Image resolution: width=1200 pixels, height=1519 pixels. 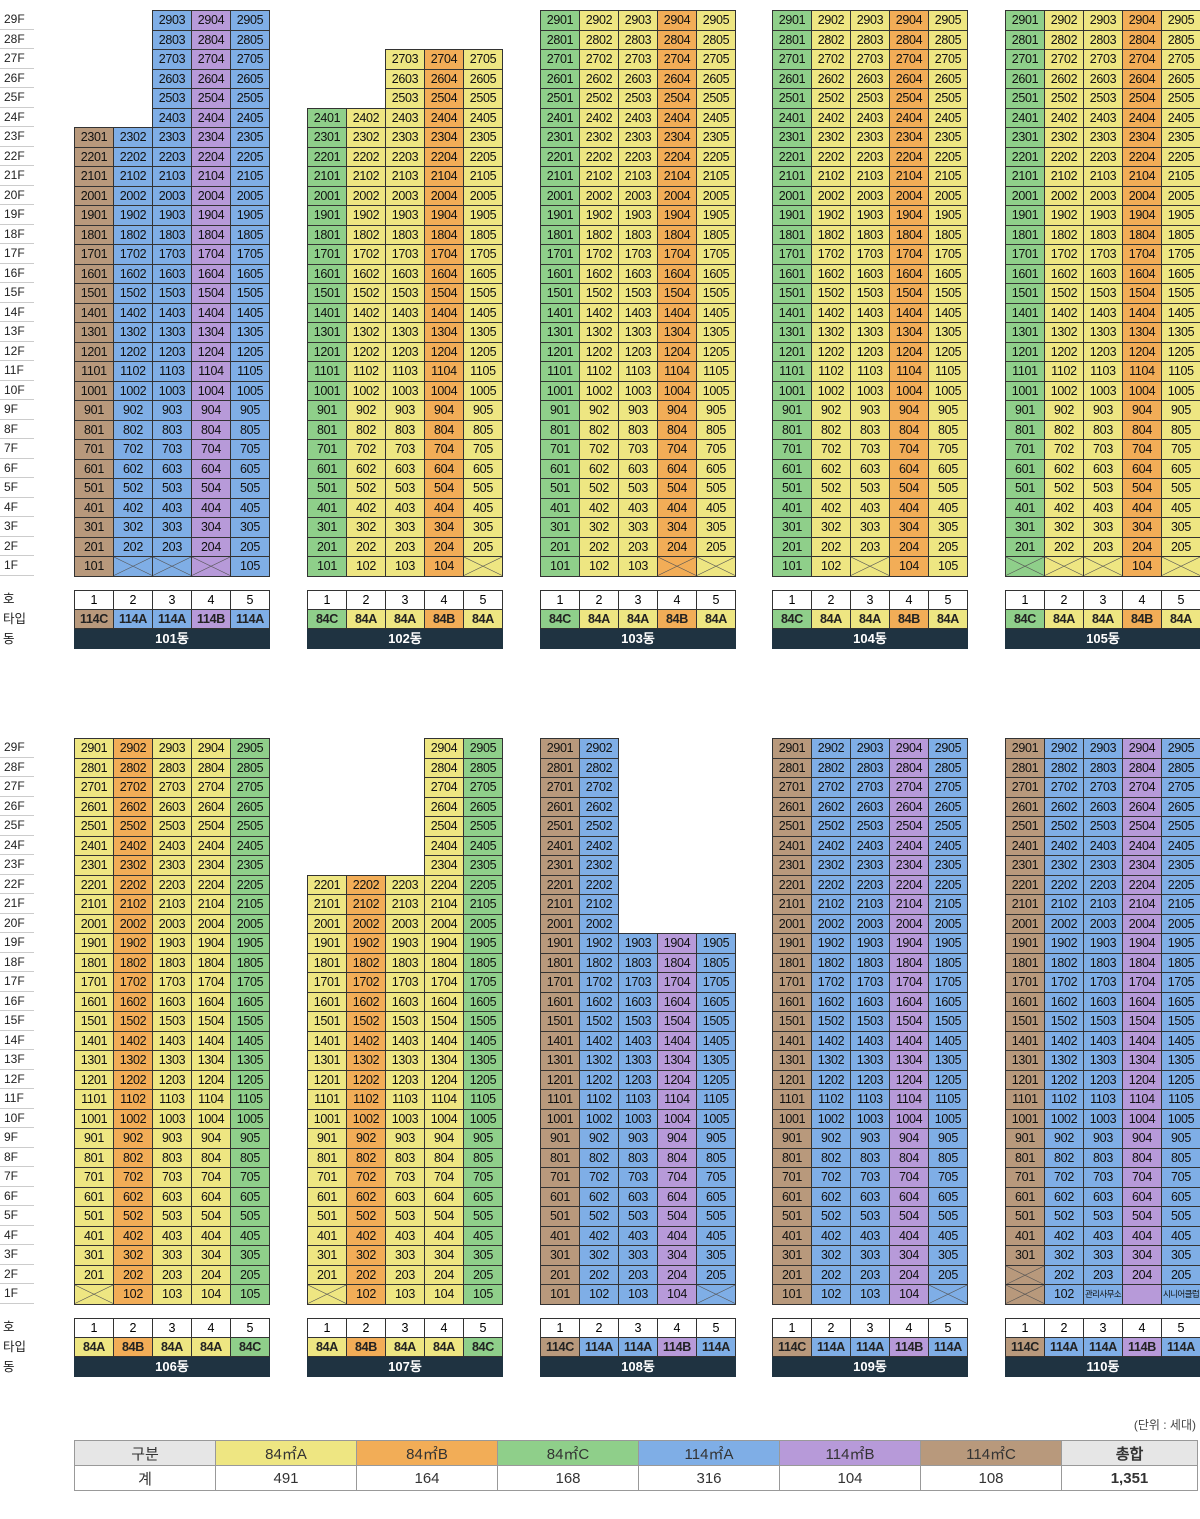 I want to click on unit-cell: 405, so click(x=483, y=507).